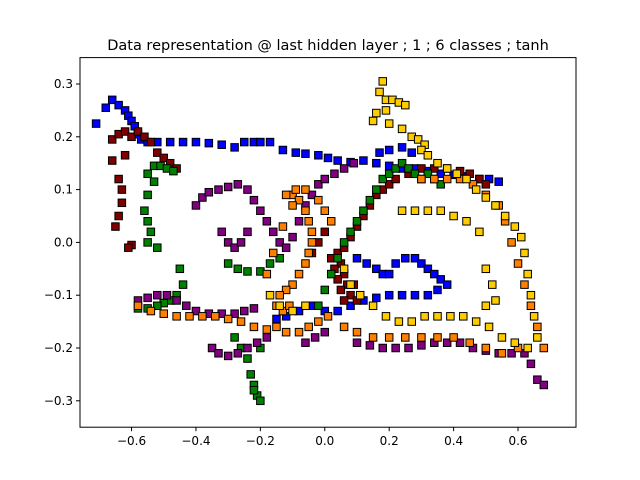 This screenshot has height=480, width=640. Describe the element at coordinates (63, 137) in the screenshot. I see `y-tick-label: 0.2` at that location.